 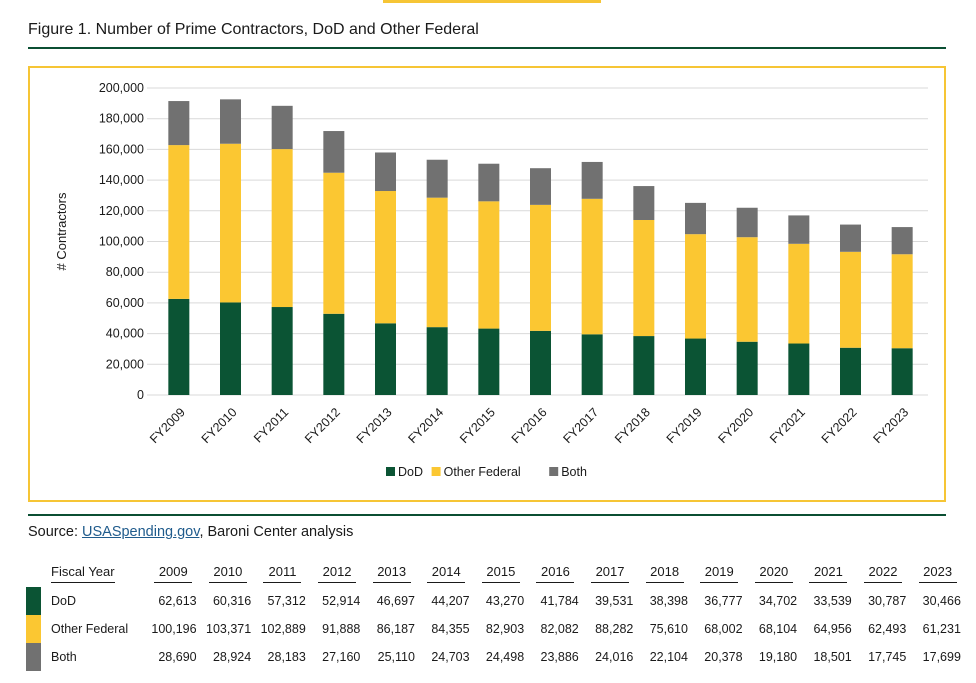 I want to click on x-tick-label: FY2012, so click(x=322, y=425).